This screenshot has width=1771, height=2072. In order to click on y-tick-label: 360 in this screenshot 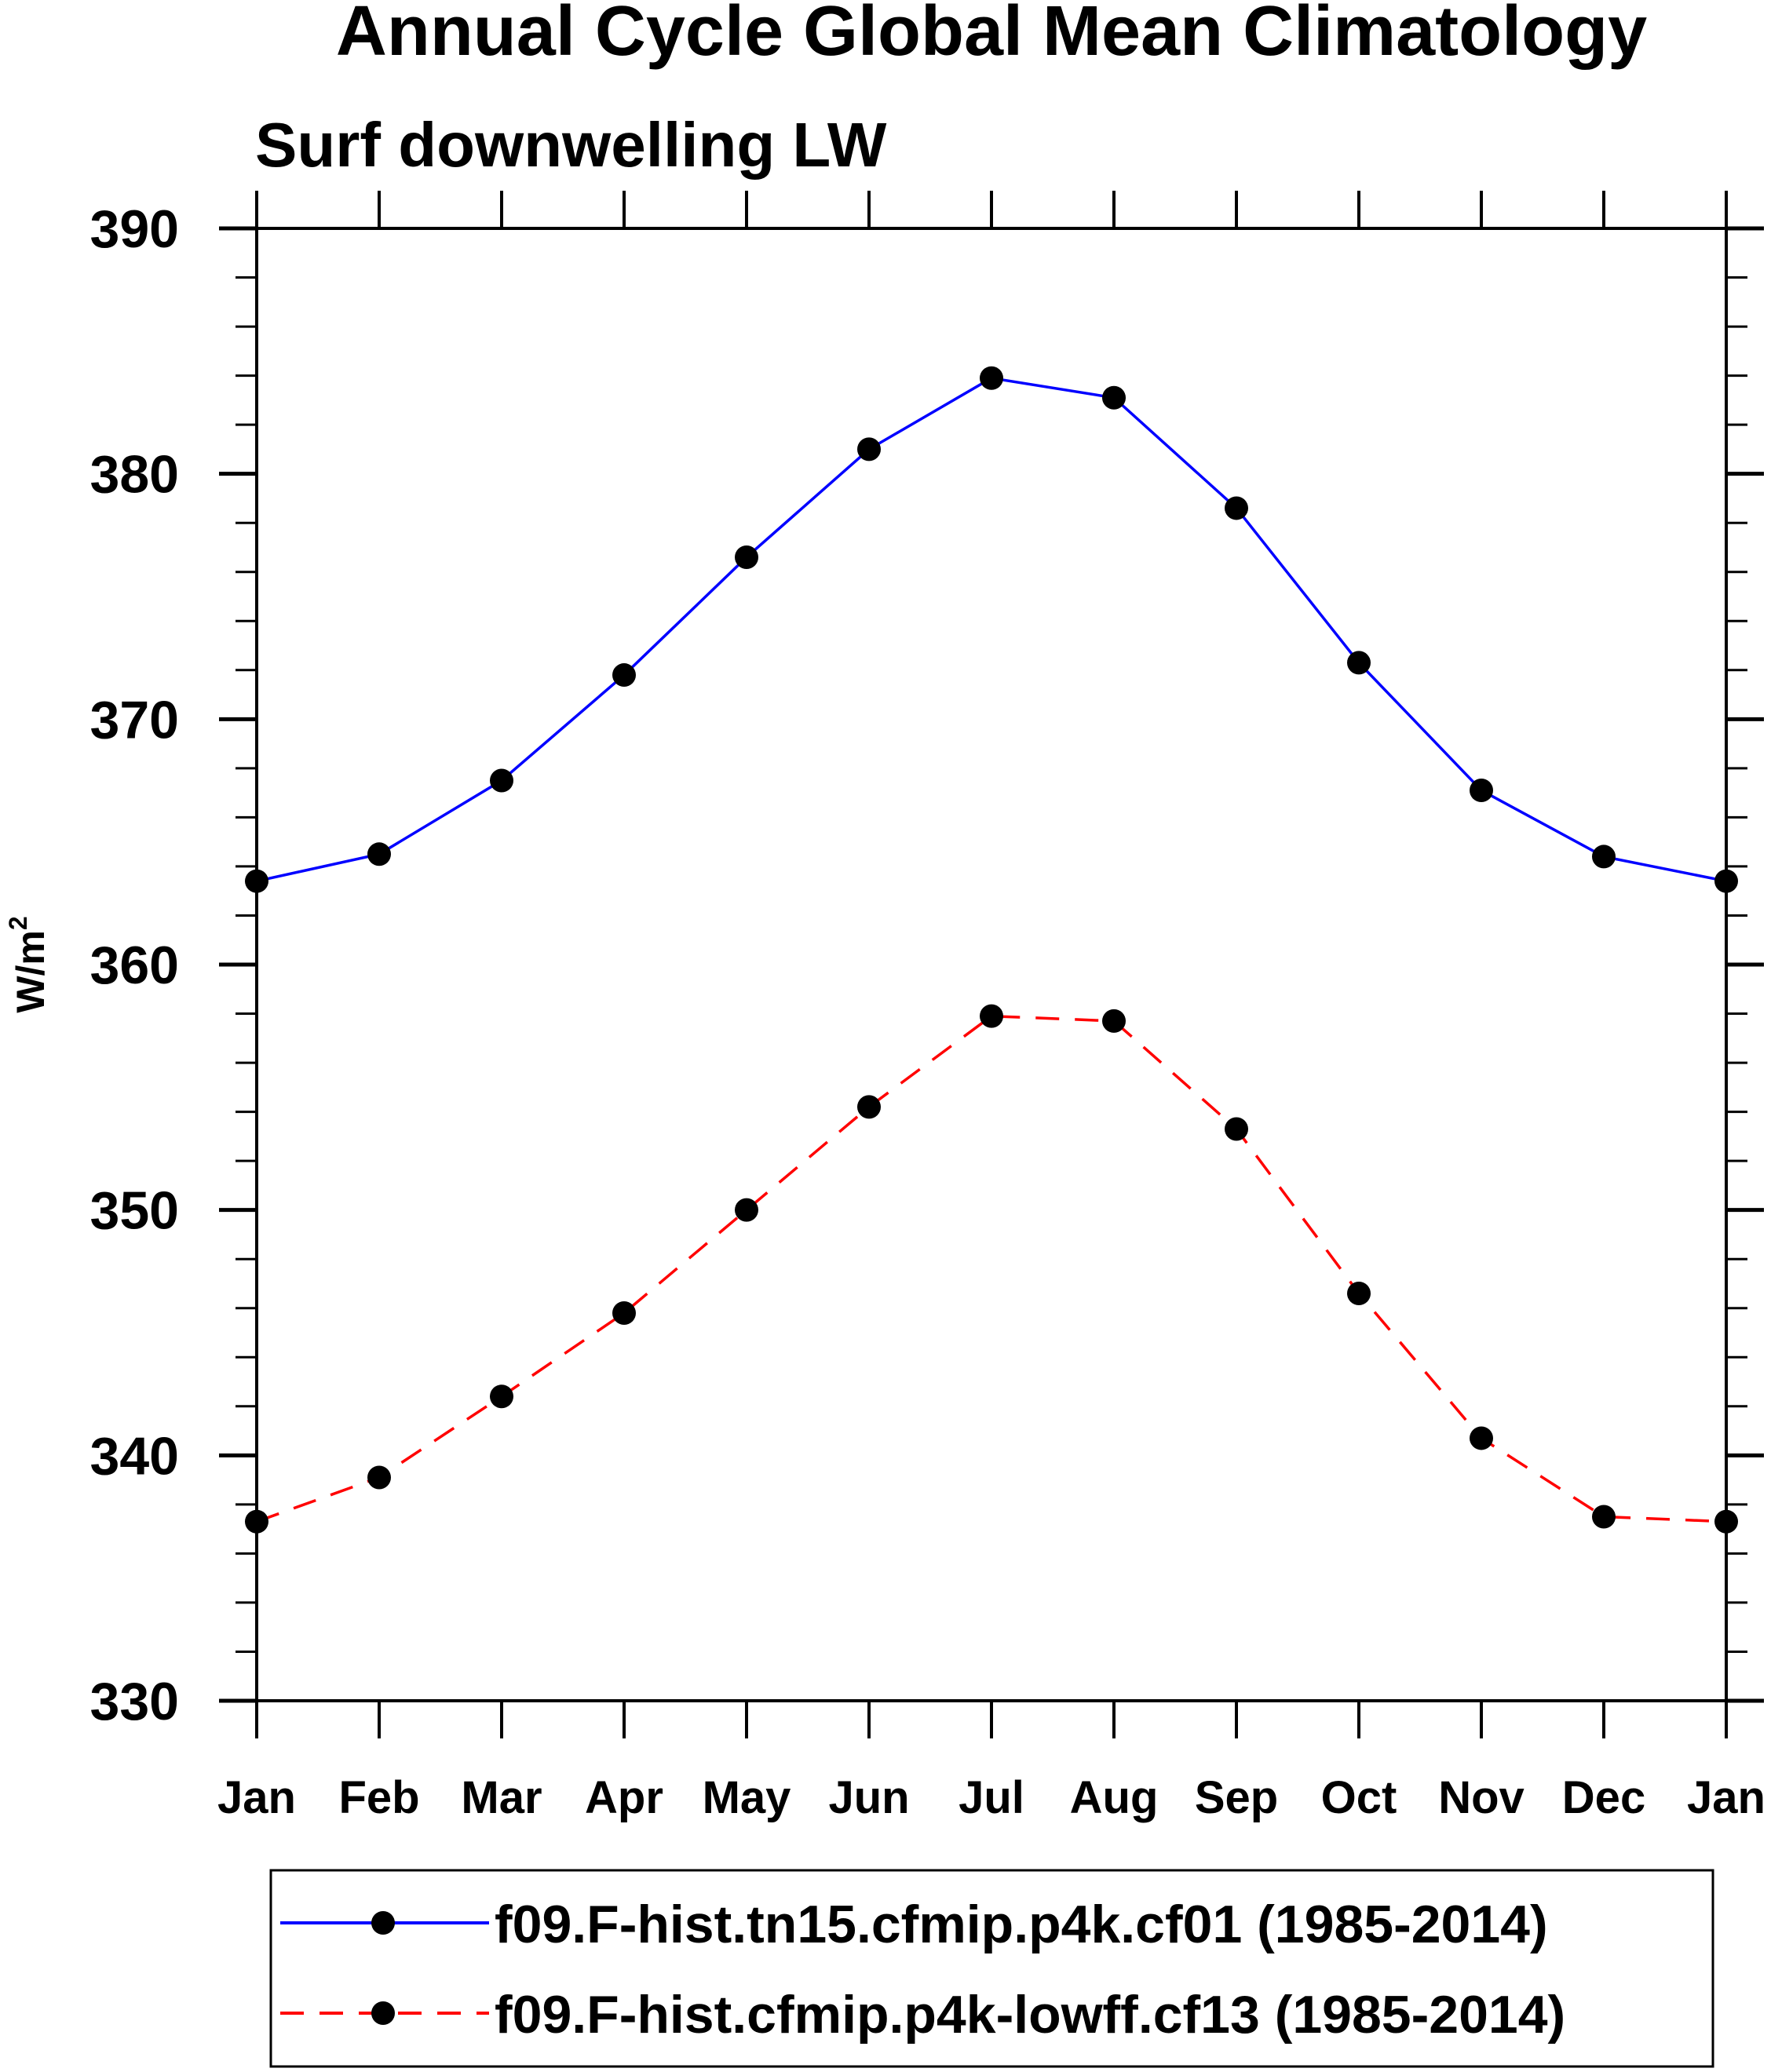, I will do `click(134, 965)`.